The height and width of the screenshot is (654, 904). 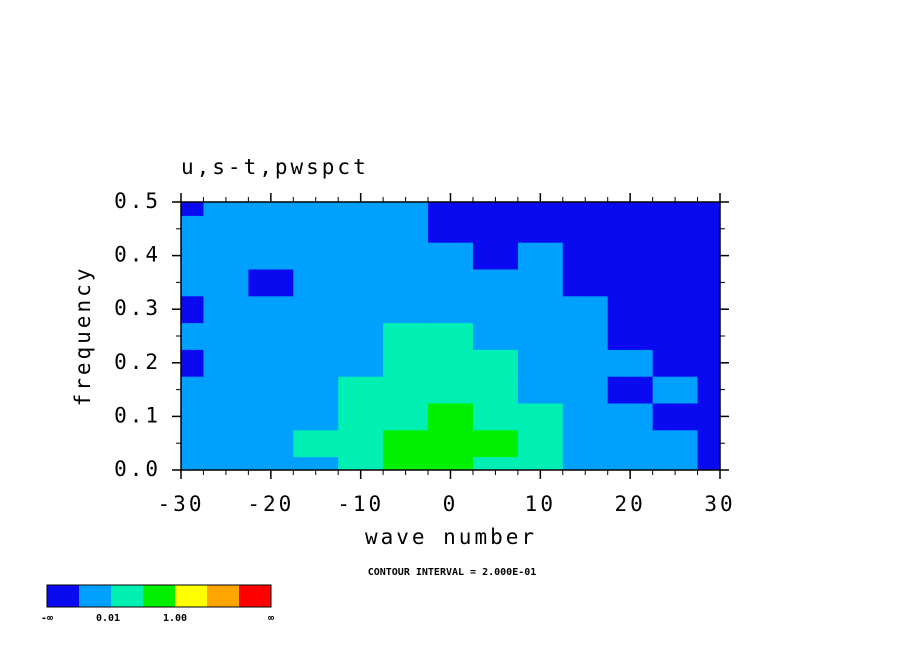 What do you see at coordinates (451, 504) in the screenshot?
I see `x-tick-label: 0` at bounding box center [451, 504].